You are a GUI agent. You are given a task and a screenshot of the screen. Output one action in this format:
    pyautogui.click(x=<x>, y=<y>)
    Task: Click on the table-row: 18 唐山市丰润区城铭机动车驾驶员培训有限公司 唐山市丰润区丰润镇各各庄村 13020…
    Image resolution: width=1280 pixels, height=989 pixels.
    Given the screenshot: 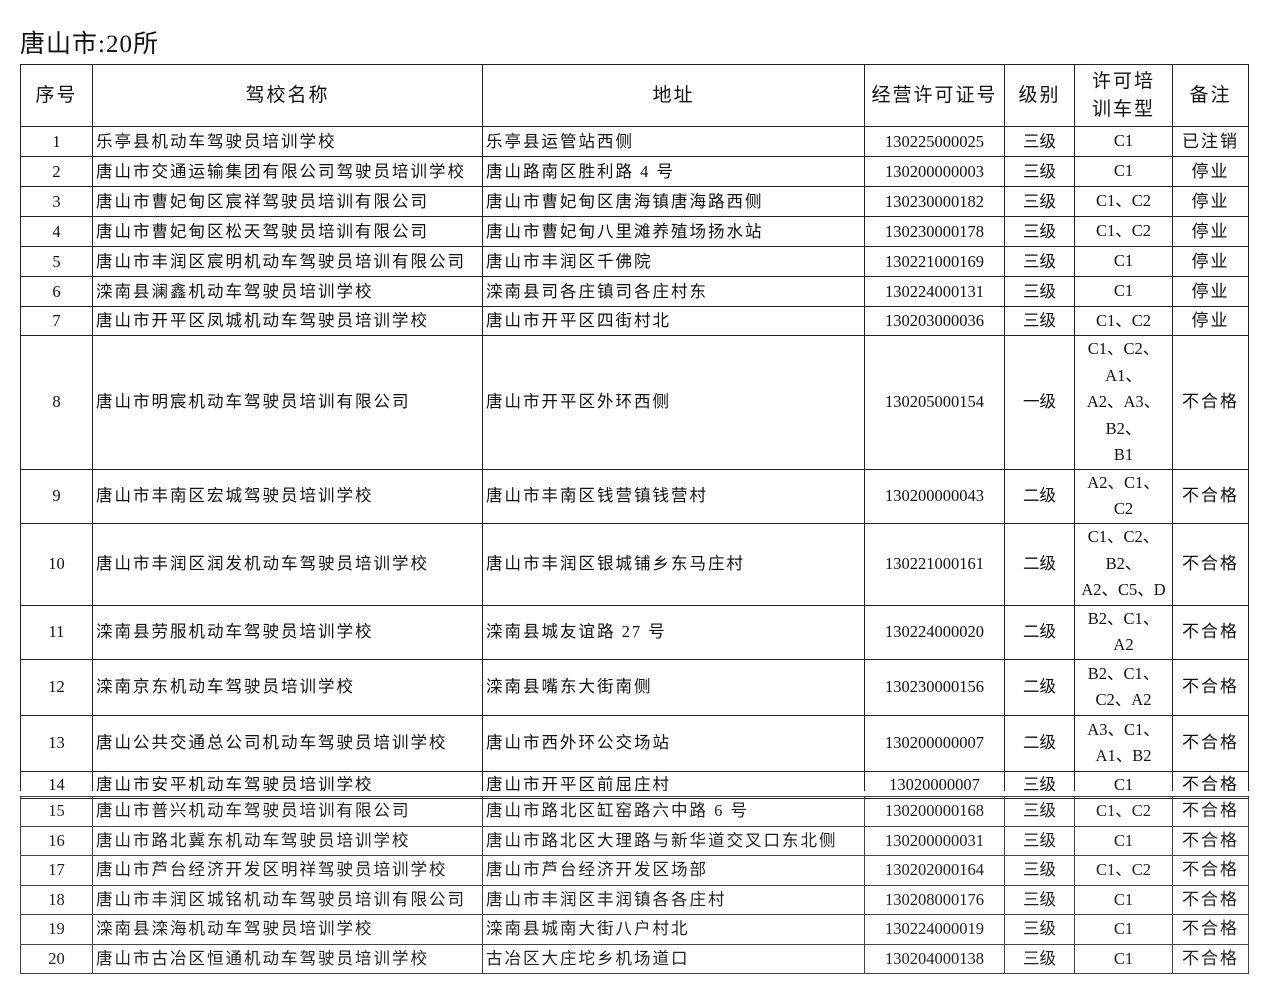 What is the action you would take?
    pyautogui.click(x=634, y=899)
    